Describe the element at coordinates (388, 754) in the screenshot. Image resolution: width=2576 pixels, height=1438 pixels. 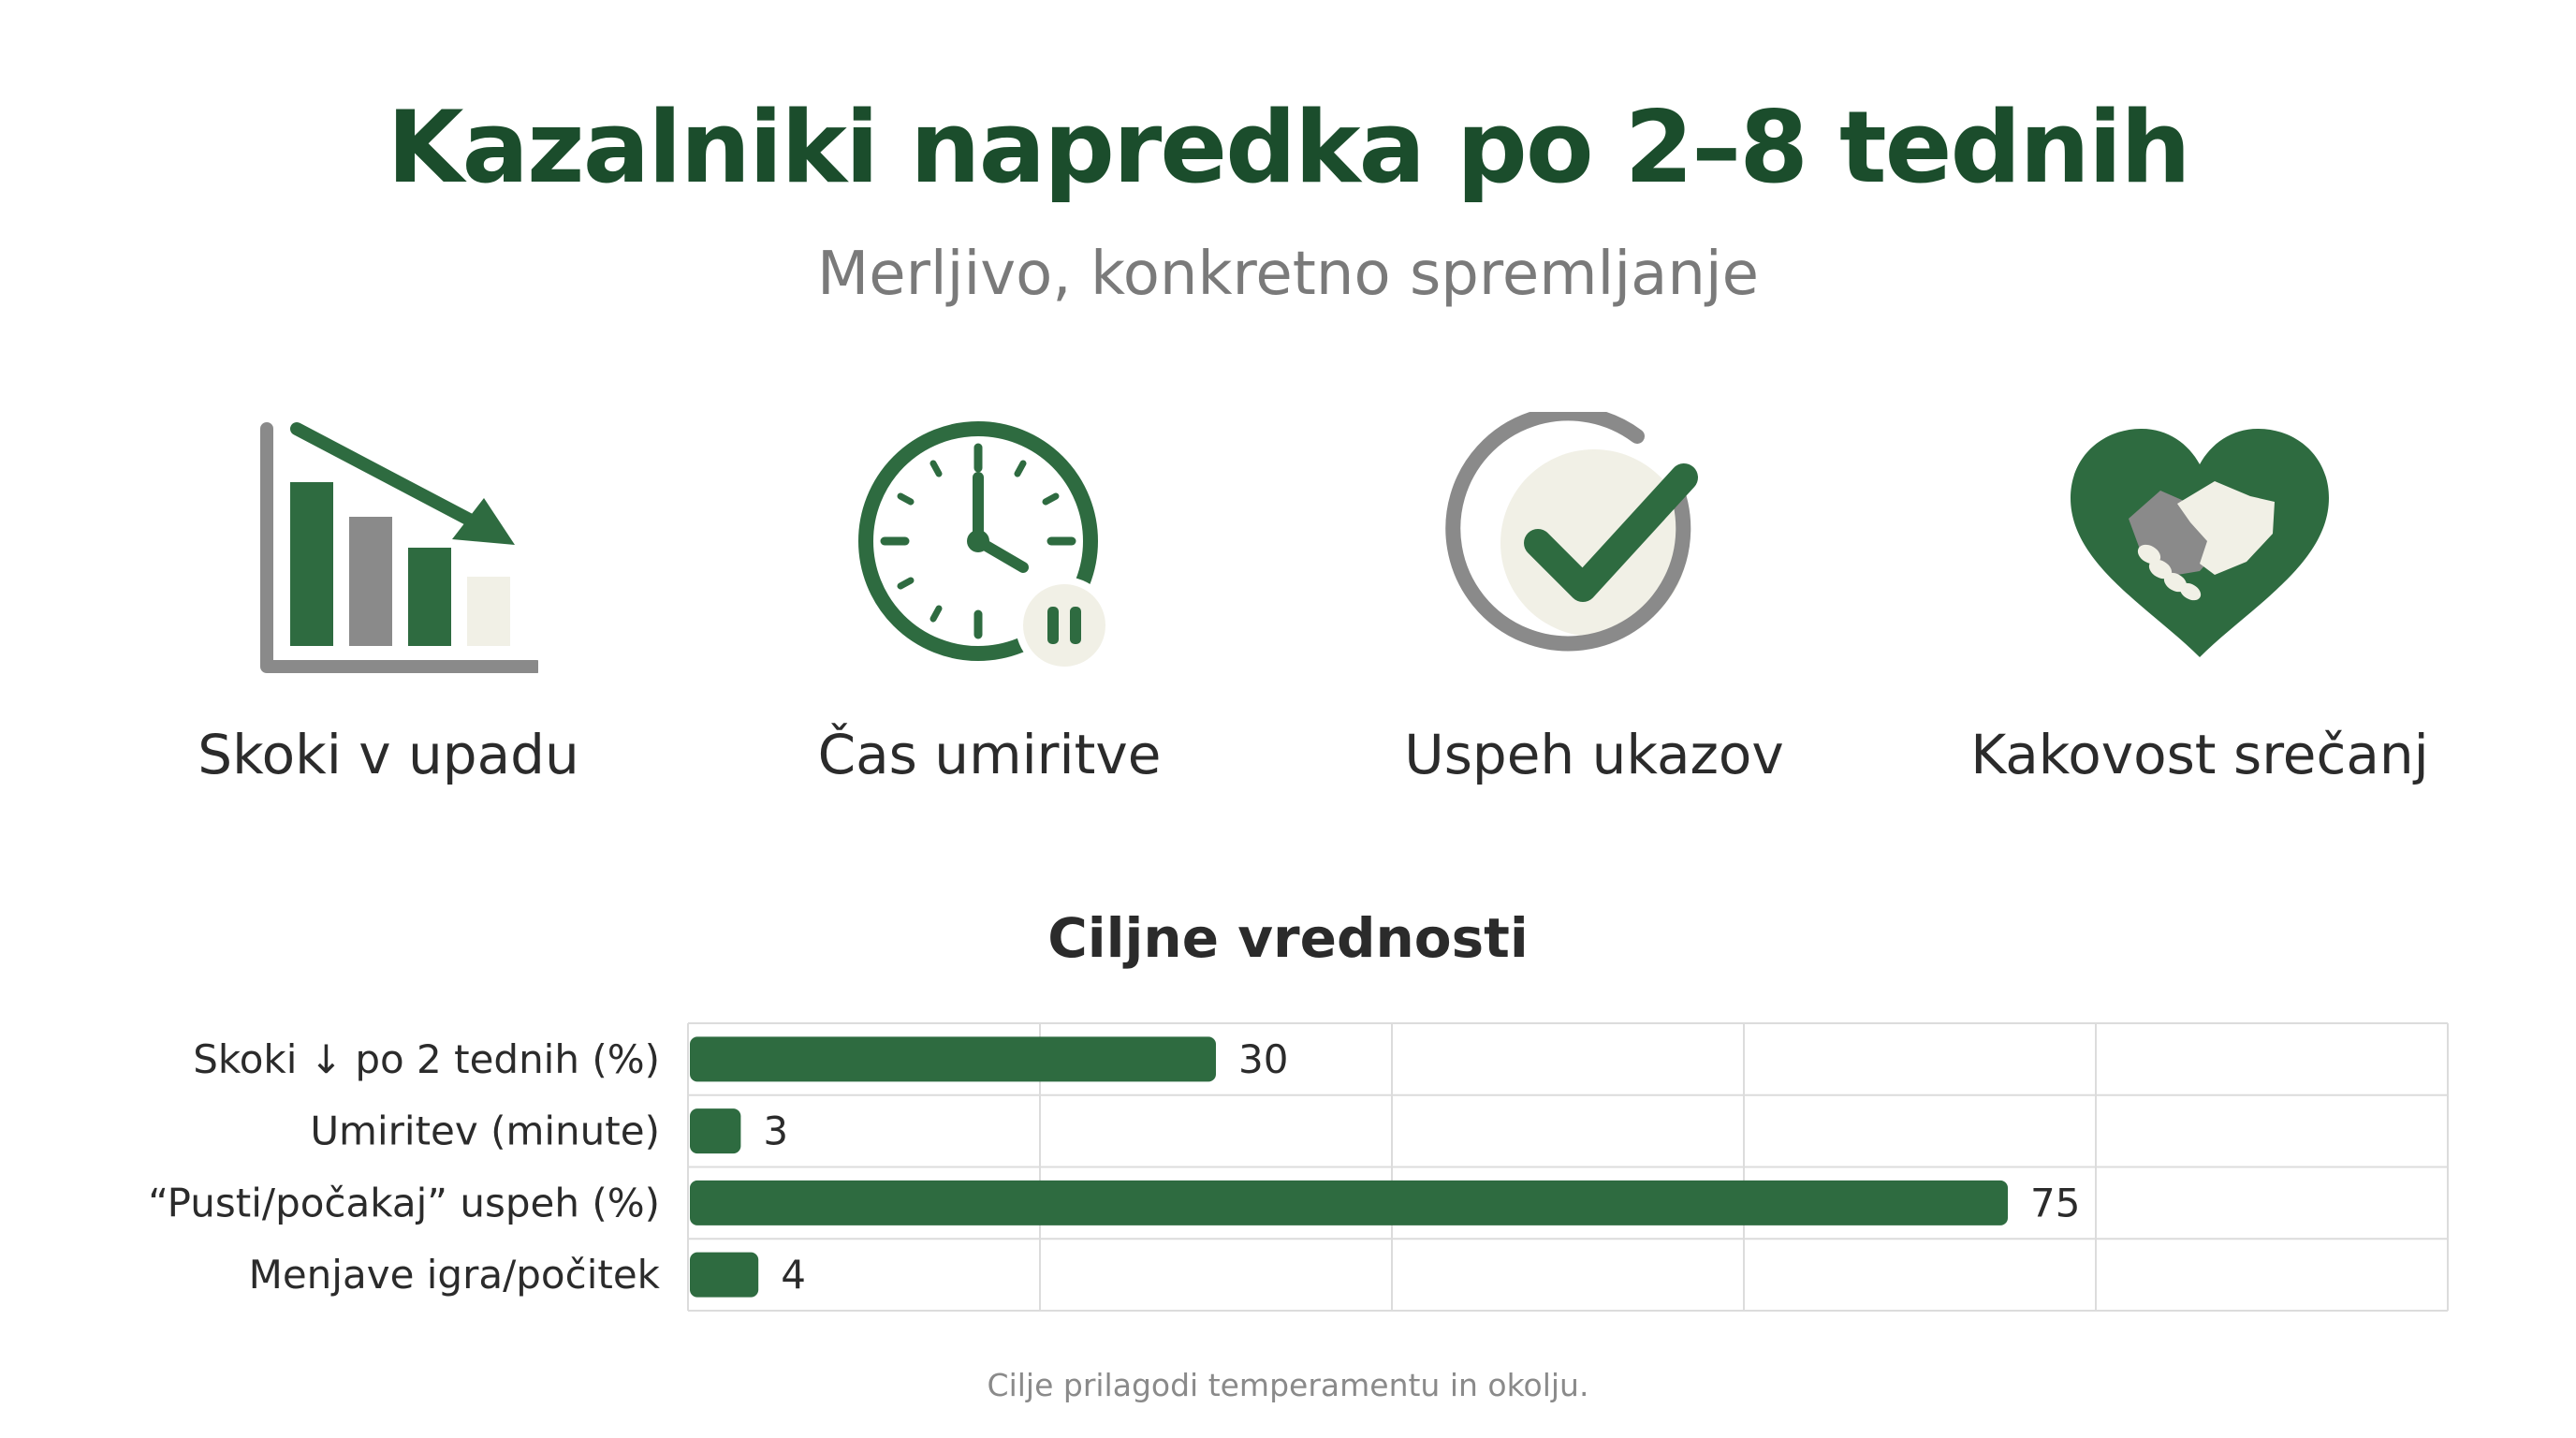
I see `kpi-label: Skoki v upadu` at that location.